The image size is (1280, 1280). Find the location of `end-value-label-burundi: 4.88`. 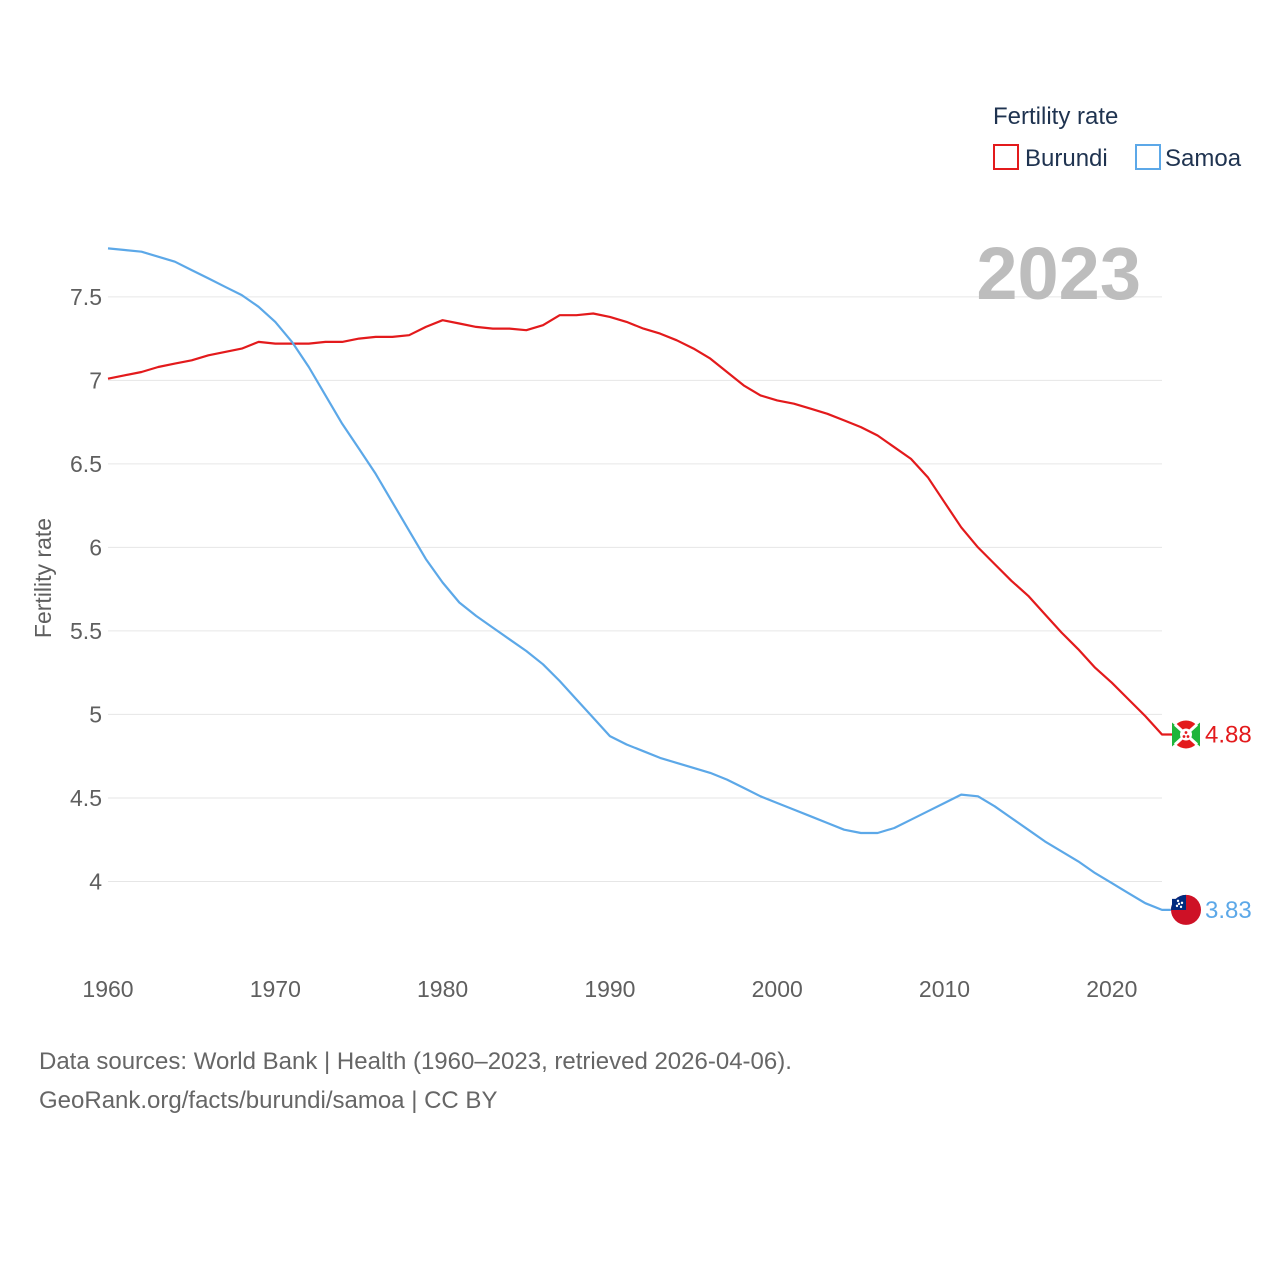

end-value-label-burundi: 4.88 is located at coordinates (1228, 734).